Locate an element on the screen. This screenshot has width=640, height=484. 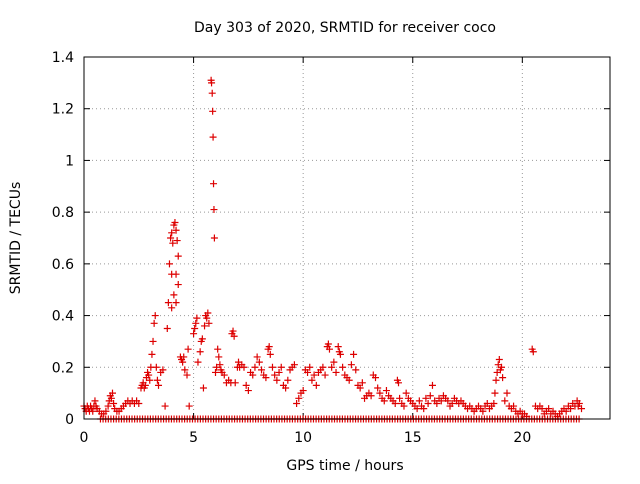
y-tick-label: 1.4 is located at coordinates (63, 58).